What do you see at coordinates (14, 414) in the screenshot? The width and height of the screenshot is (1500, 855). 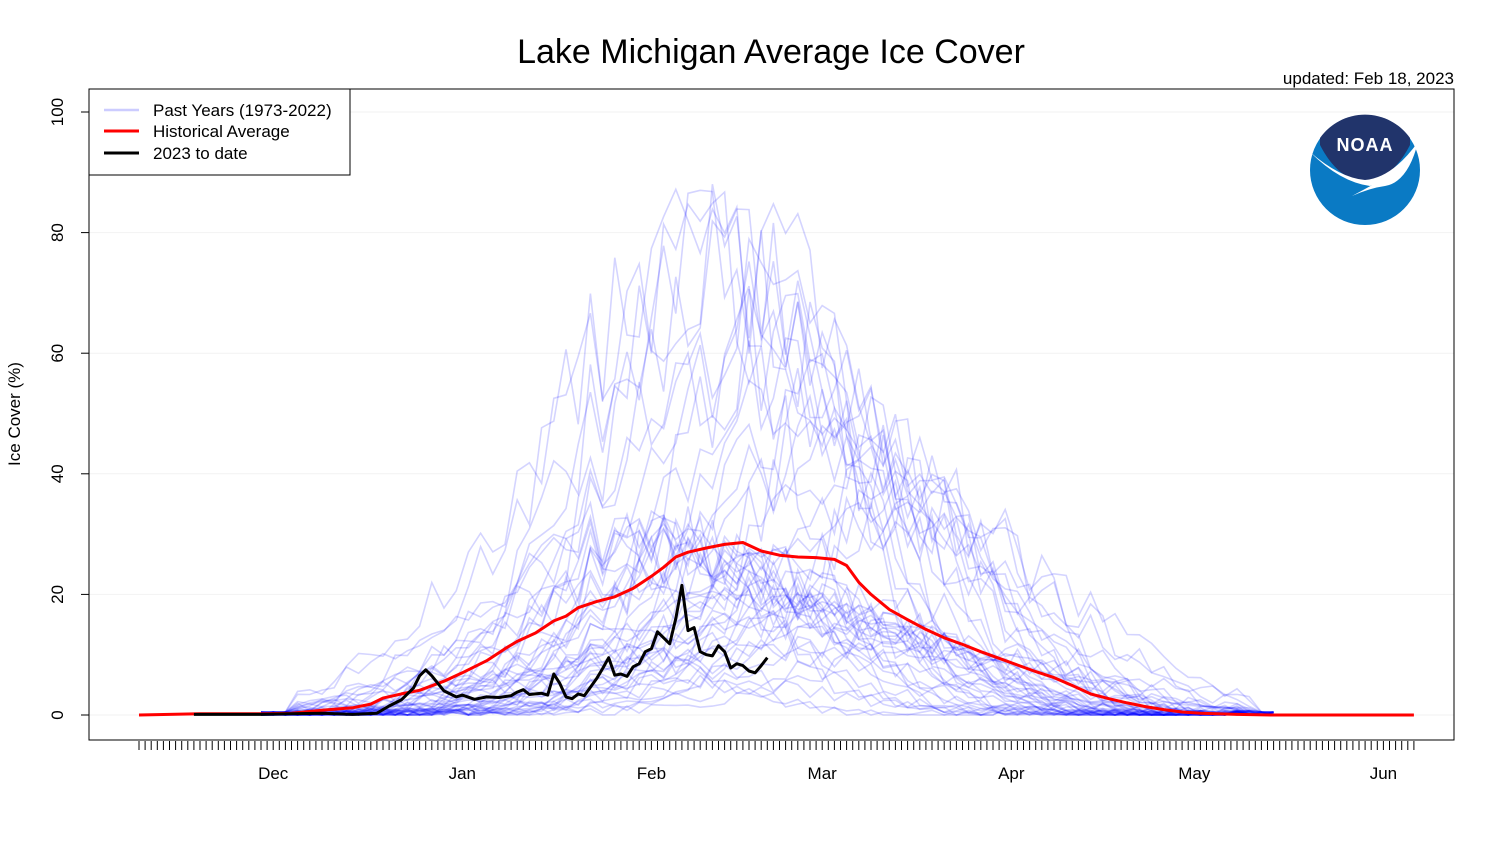 I see `y-axis-label: Ice Cover (%)` at bounding box center [14, 414].